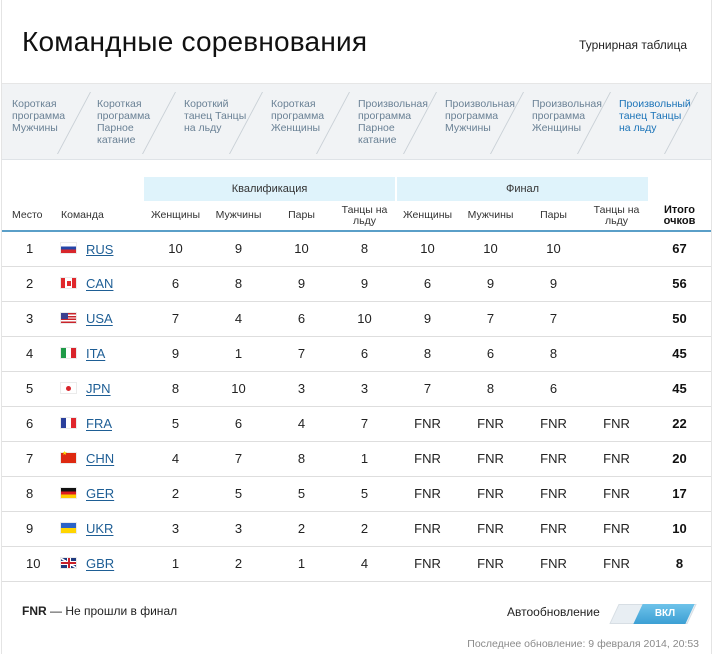 This screenshot has height=654, width=713. Describe the element at coordinates (96, 354) in the screenshot. I see `team-link: ITA` at that location.